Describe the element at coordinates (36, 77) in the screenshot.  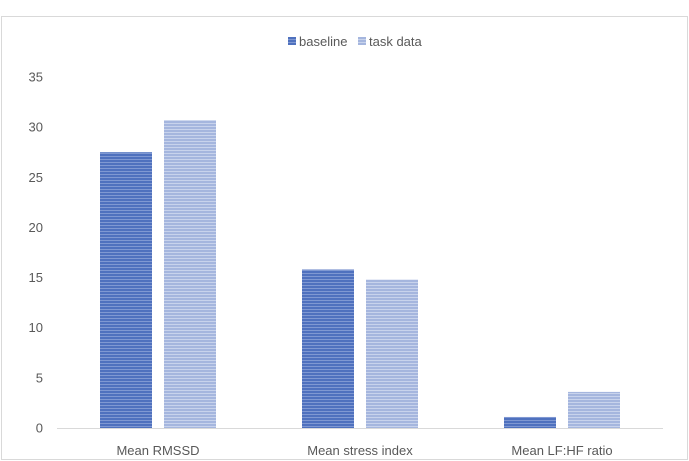
I see `y-tick-label: 35` at that location.